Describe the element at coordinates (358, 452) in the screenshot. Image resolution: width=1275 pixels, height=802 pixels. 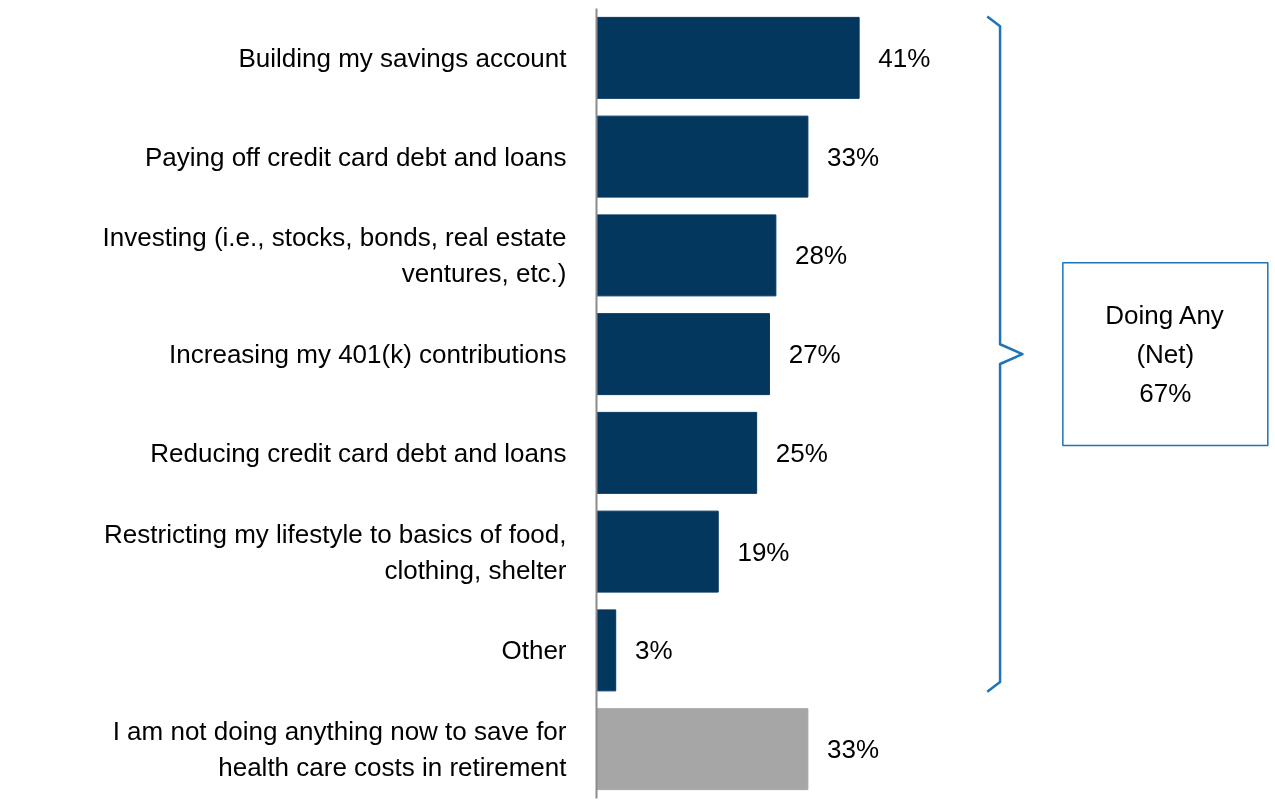
I see `y-tick-label: Reducing credit card debt and loans` at that location.